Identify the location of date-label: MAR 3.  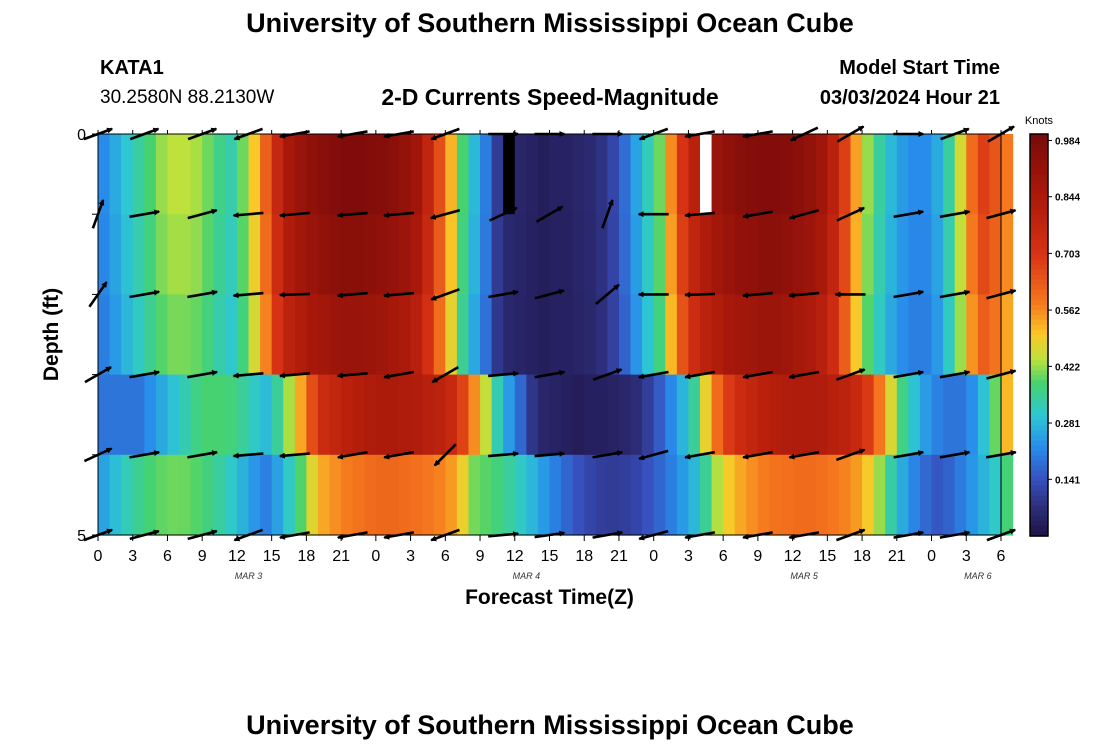
(249, 576).